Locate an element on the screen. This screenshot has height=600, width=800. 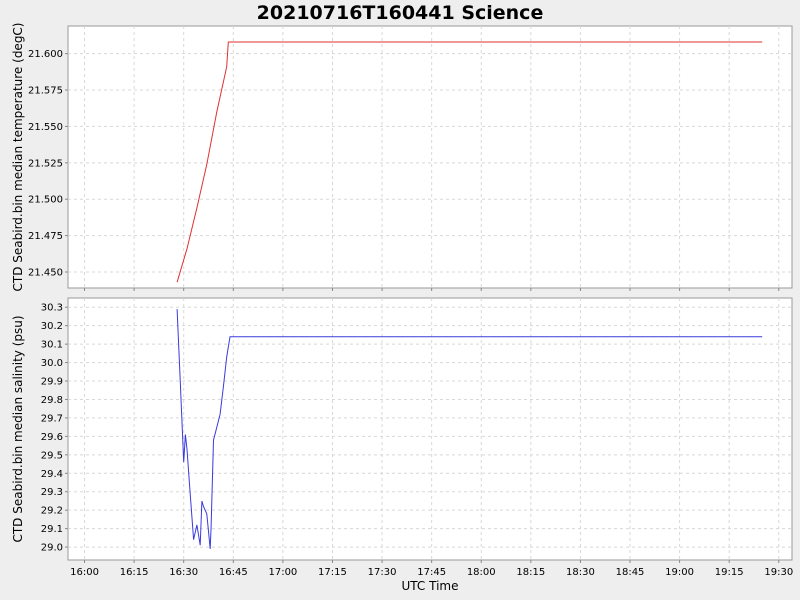
x-tick-label: 19:30 is located at coordinates (778, 572).